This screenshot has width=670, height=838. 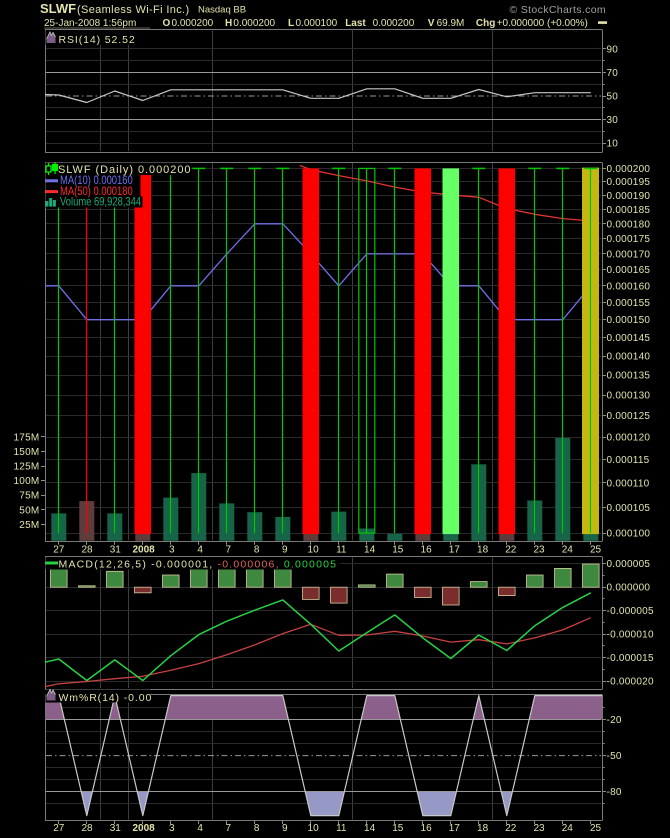 What do you see at coordinates (629, 564) in the screenshot?
I see `svg-text: 0.000005` at bounding box center [629, 564].